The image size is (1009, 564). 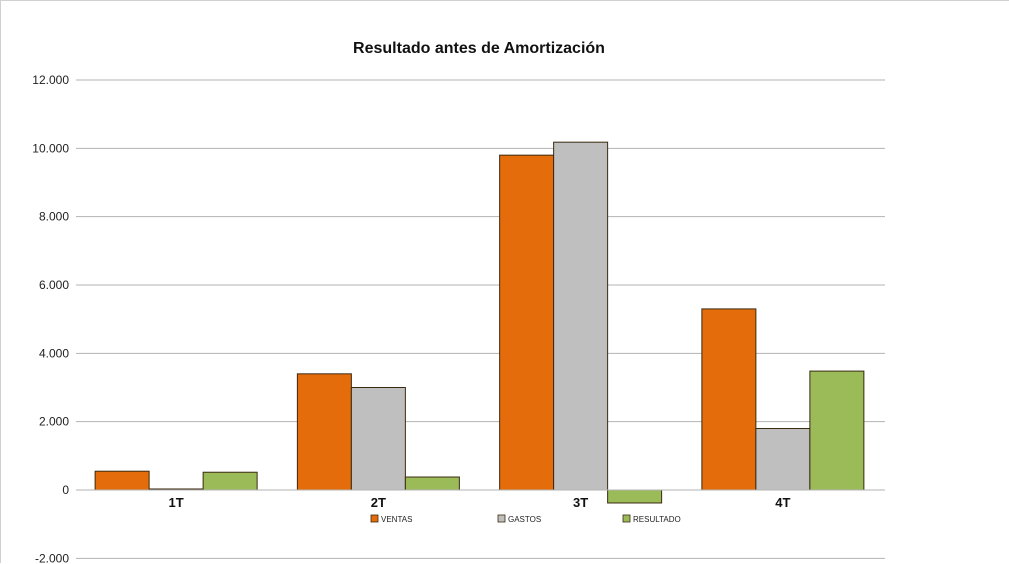 I want to click on bar-ventas-4t, so click(x=729, y=399).